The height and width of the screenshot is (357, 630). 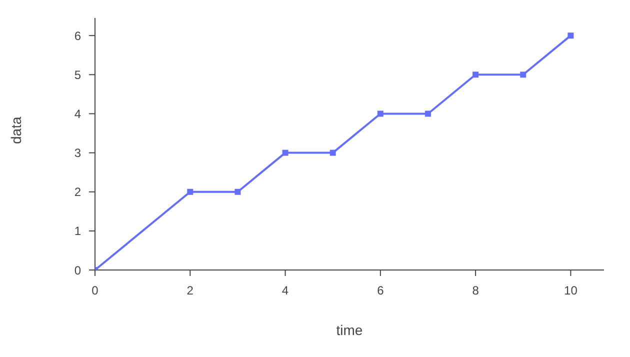 I want to click on x-tick-label: 10, so click(x=571, y=291).